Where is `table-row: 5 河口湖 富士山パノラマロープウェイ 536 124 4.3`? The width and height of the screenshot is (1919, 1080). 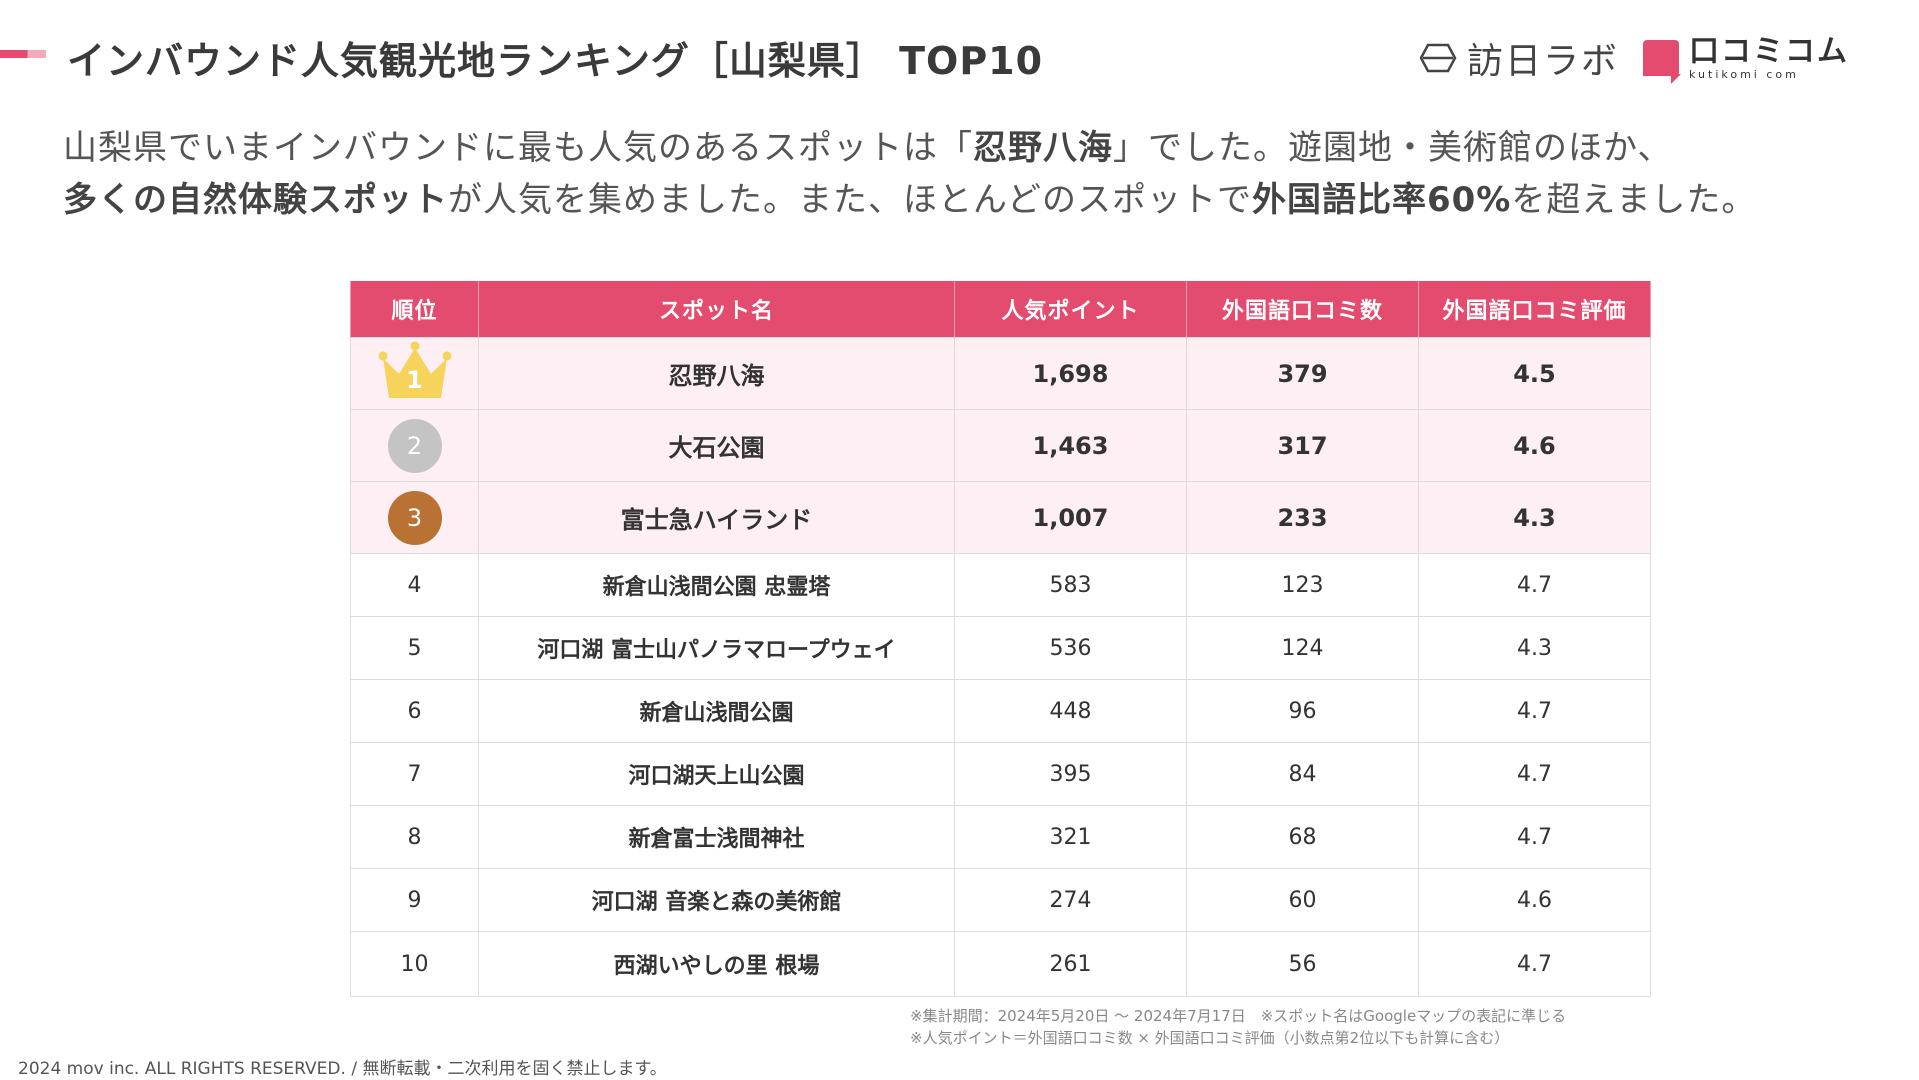 table-row: 5 河口湖 富士山パノラマロープウェイ 536 124 4.3 is located at coordinates (1000, 648).